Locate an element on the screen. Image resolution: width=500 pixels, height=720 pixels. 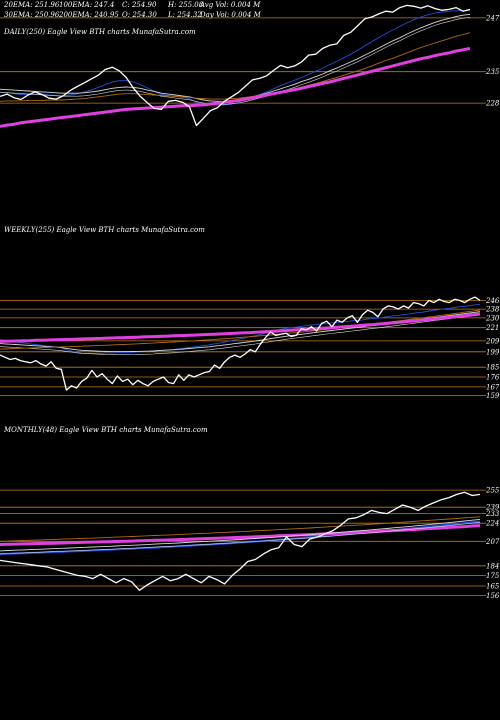
daily-tick-label-2: 228 is located at coordinates (492, 104).